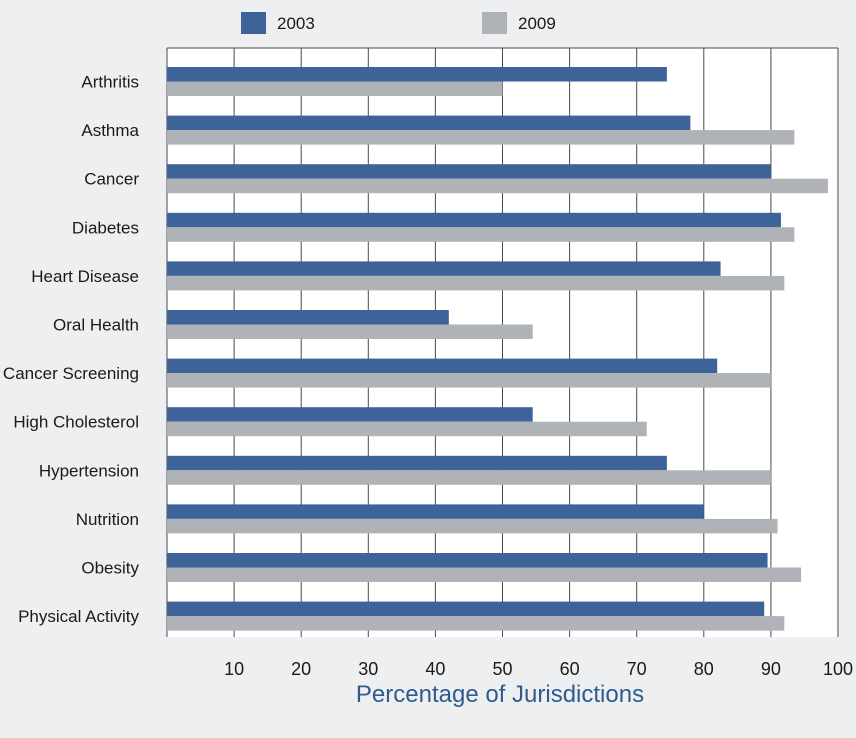  What do you see at coordinates (111, 179) in the screenshot?
I see `category-label: Cancer` at bounding box center [111, 179].